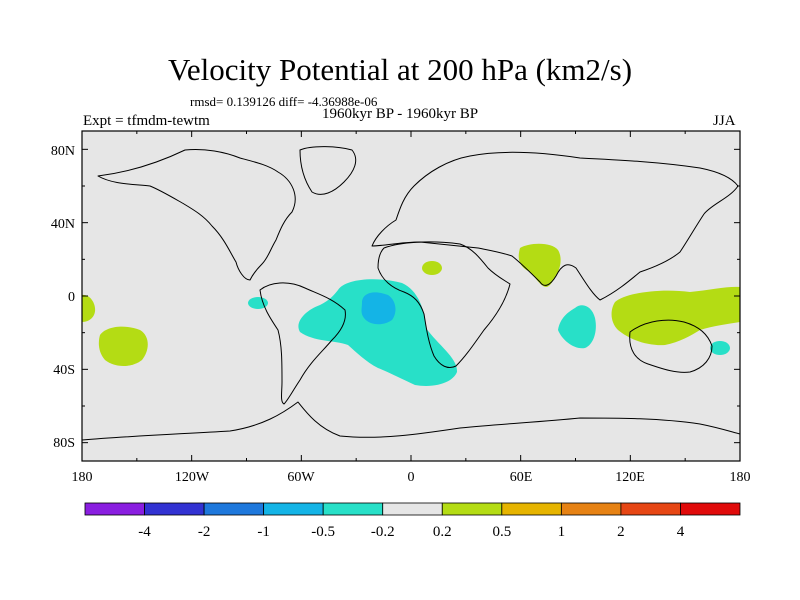 The width and height of the screenshot is (800, 600). Describe the element at coordinates (263, 532) in the screenshot. I see `colorbar-label: -1` at that location.